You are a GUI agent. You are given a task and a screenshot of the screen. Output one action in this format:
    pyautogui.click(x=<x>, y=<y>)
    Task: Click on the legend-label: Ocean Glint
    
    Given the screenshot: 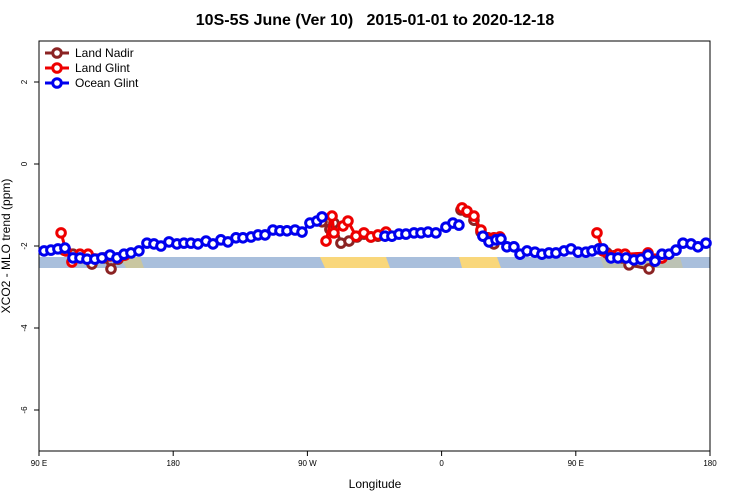 What is the action you would take?
    pyautogui.click(x=107, y=83)
    